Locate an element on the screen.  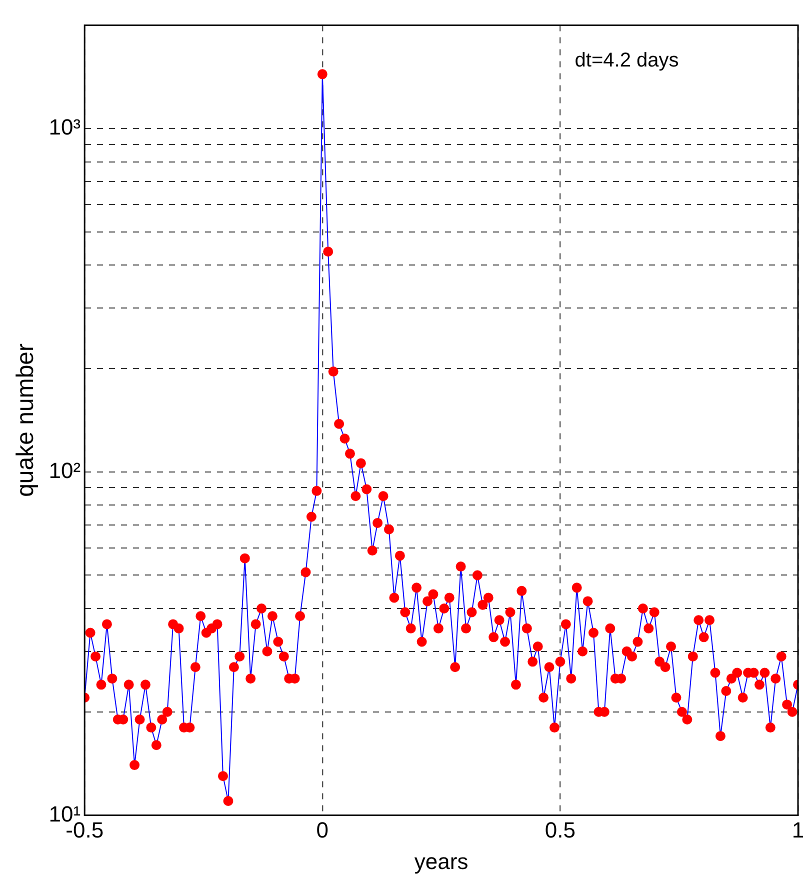
y-tick-label: 10² is located at coordinates (64, 470).